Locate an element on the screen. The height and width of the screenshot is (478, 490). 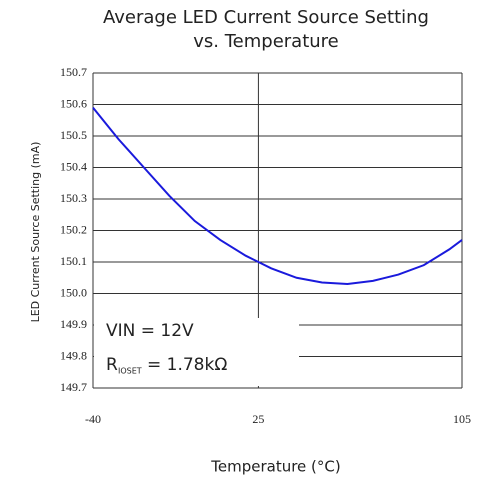
chart-title: Average LED Current Source Setting is located at coordinates (266, 17).